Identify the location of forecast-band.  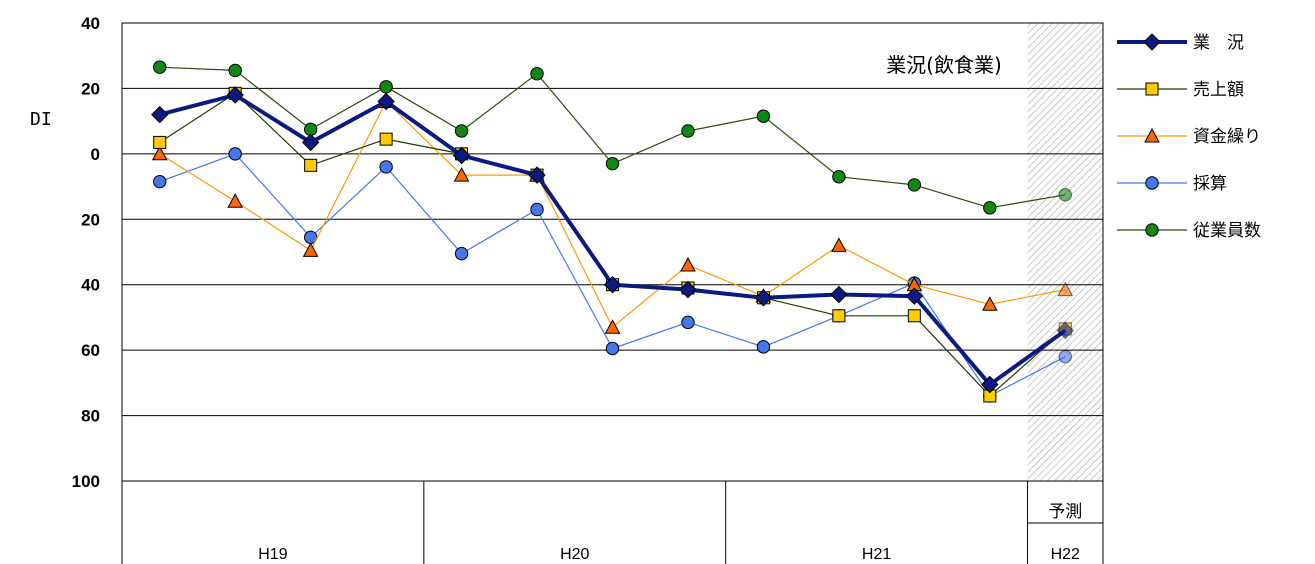
(1065, 252).